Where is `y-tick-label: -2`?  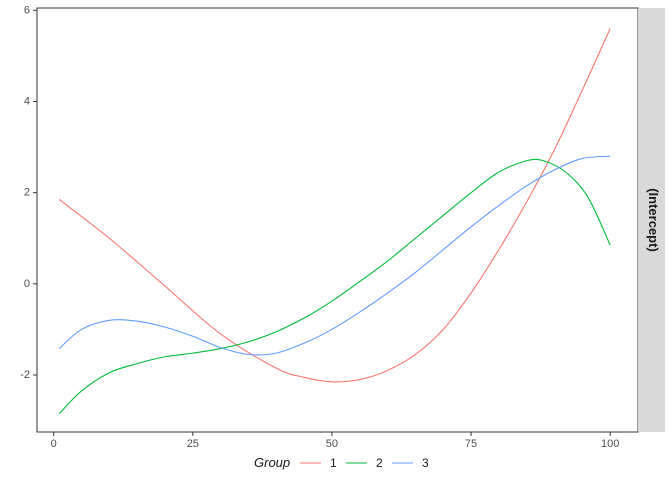
y-tick-label: -2 is located at coordinates (25, 375).